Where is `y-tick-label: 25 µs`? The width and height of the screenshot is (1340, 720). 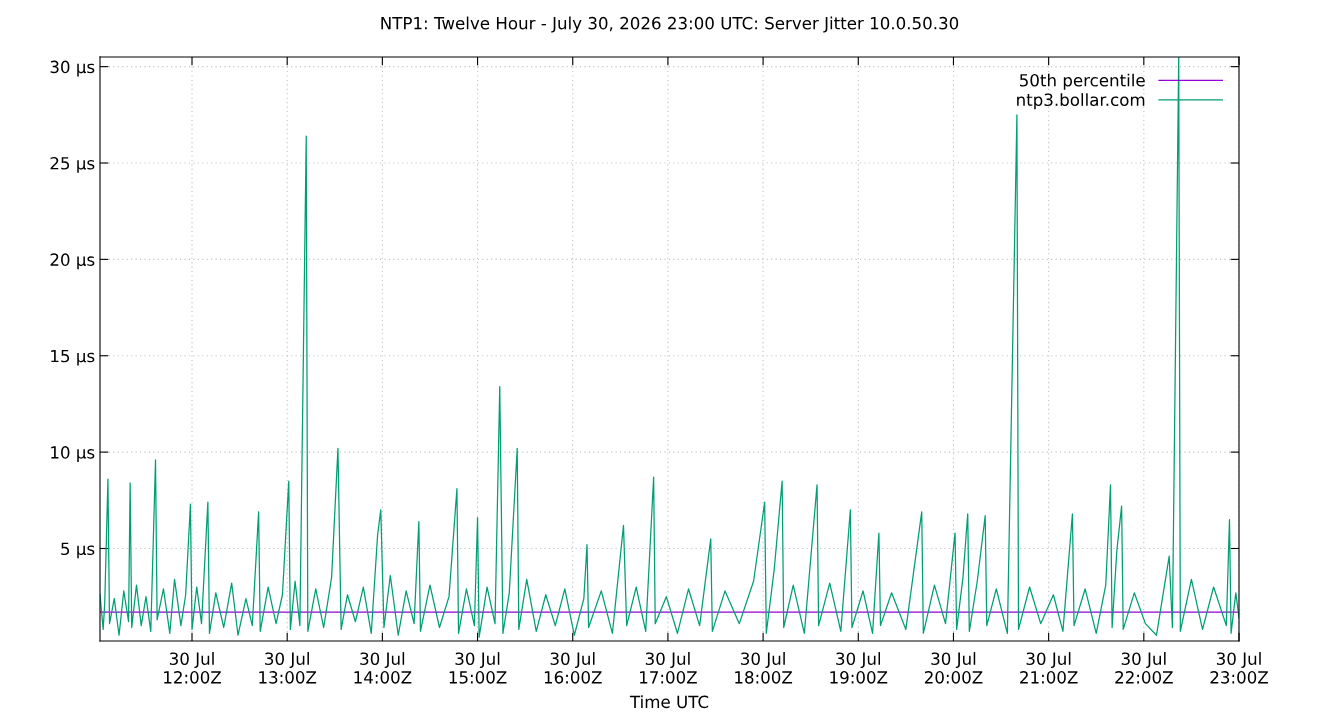
y-tick-label: 25 µs is located at coordinates (72, 164).